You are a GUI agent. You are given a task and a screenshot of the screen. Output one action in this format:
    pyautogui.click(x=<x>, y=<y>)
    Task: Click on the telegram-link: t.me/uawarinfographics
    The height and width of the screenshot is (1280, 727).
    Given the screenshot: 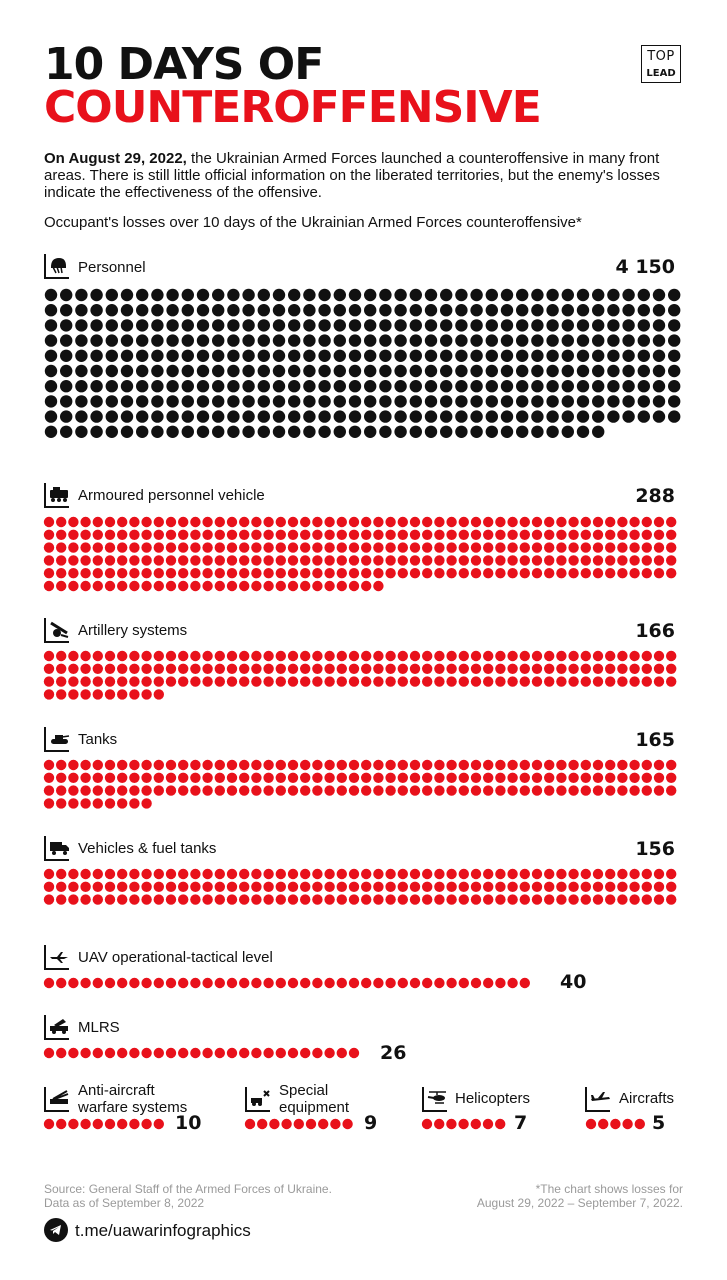 What is the action you would take?
    pyautogui.click(x=163, y=1230)
    